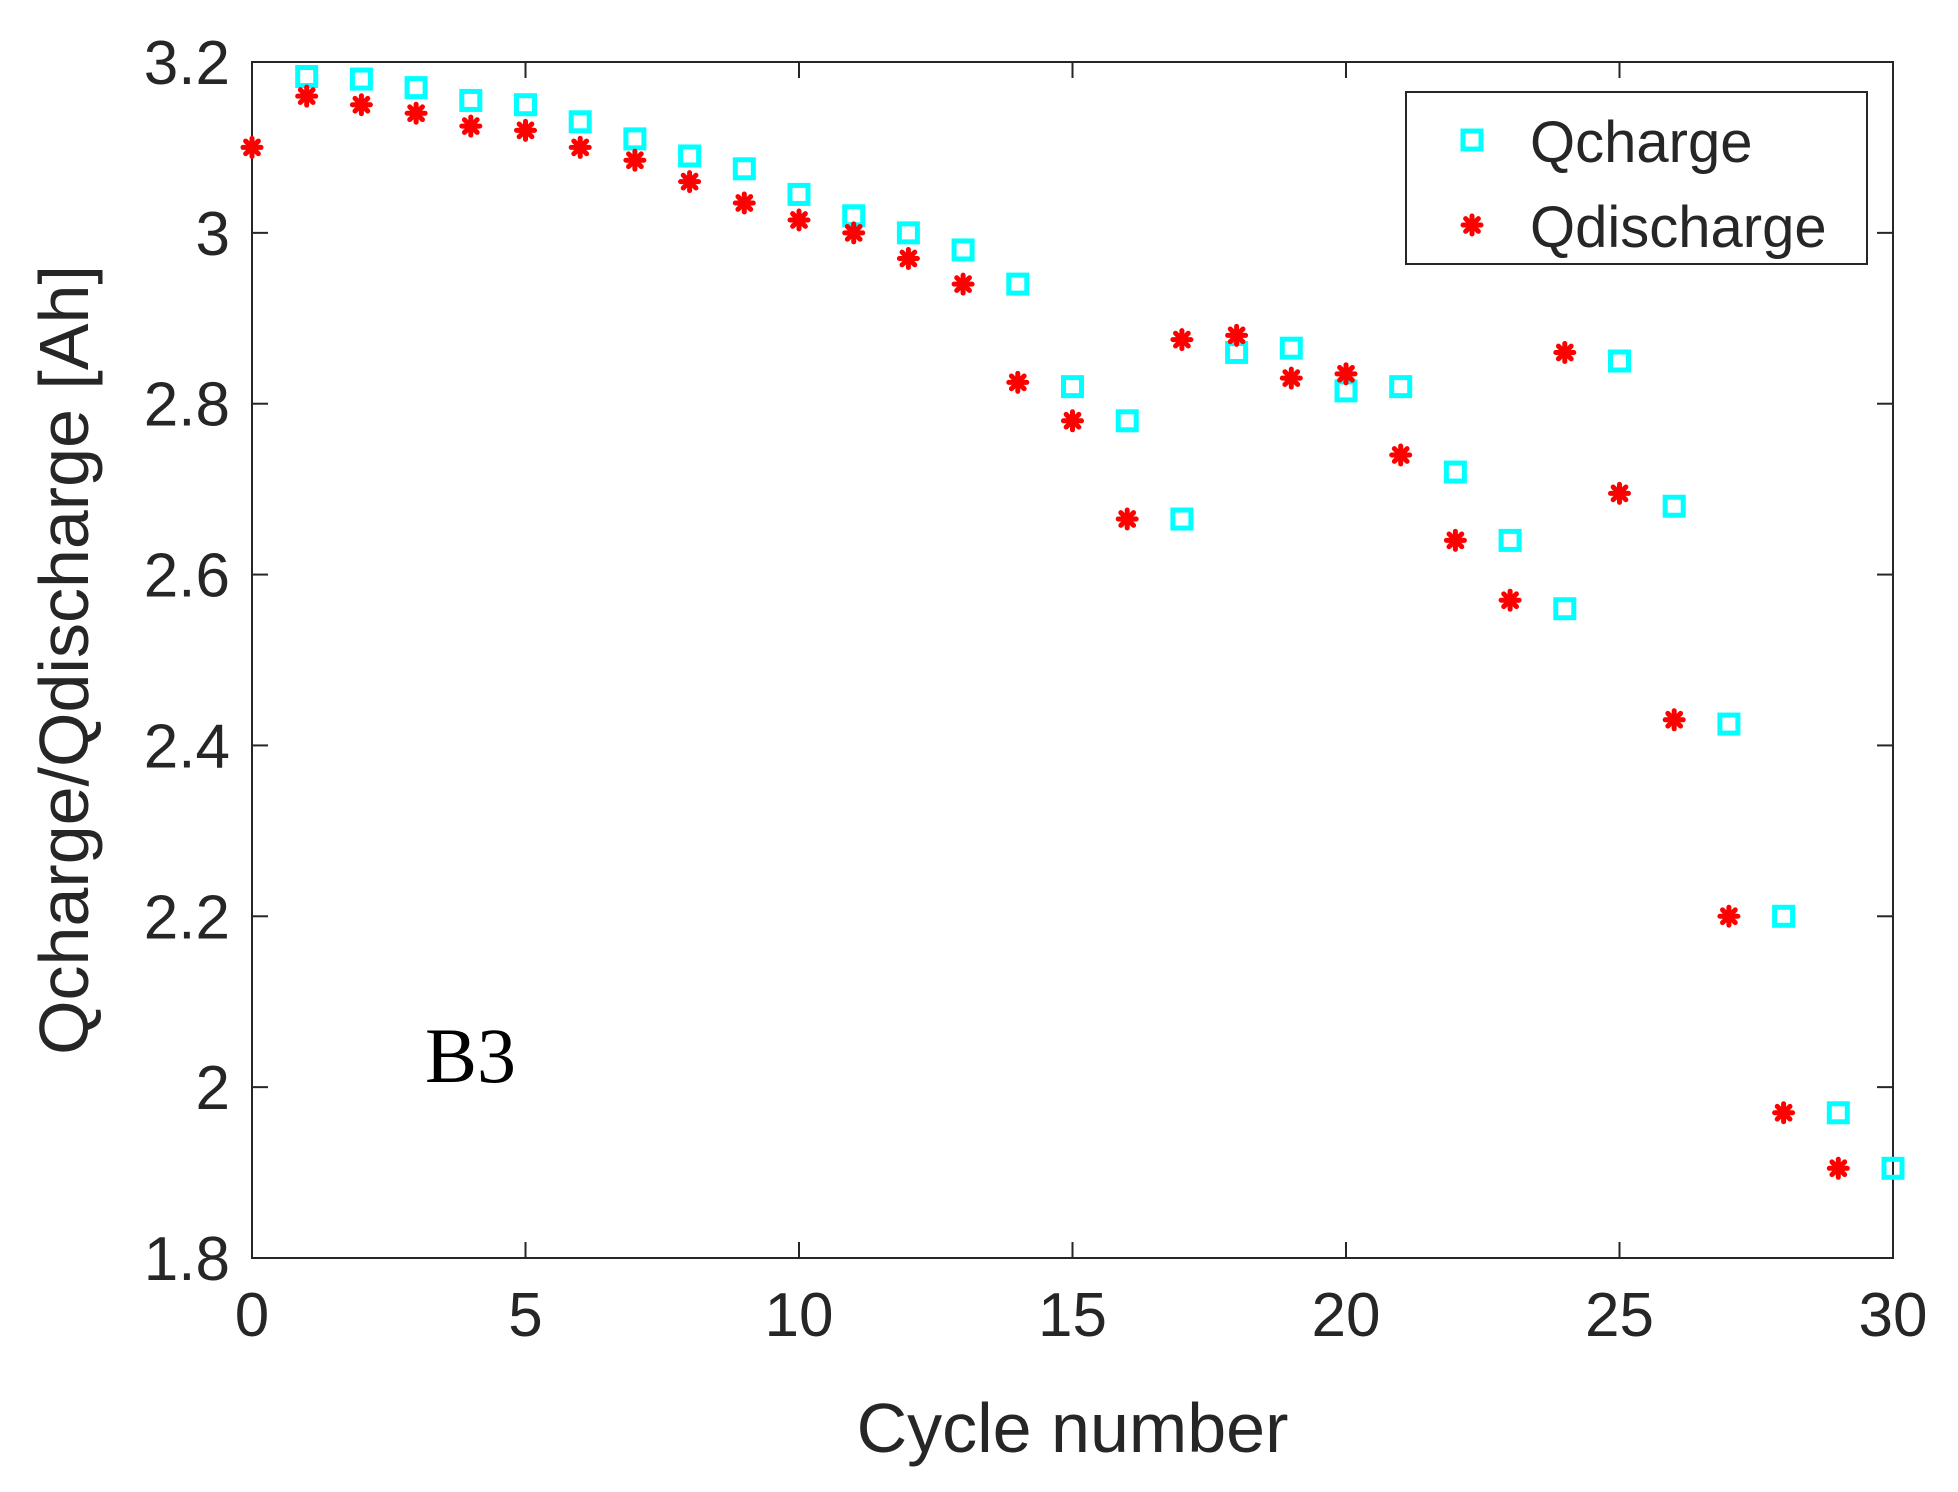 The width and height of the screenshot is (1958, 1492). I want to click on x-tick-label: 0, so click(252, 1315).